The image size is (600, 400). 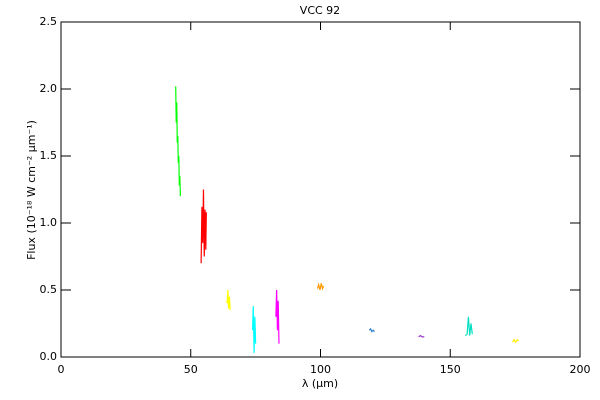 I want to click on x-axis-label: λ (μm), so click(x=320, y=383).